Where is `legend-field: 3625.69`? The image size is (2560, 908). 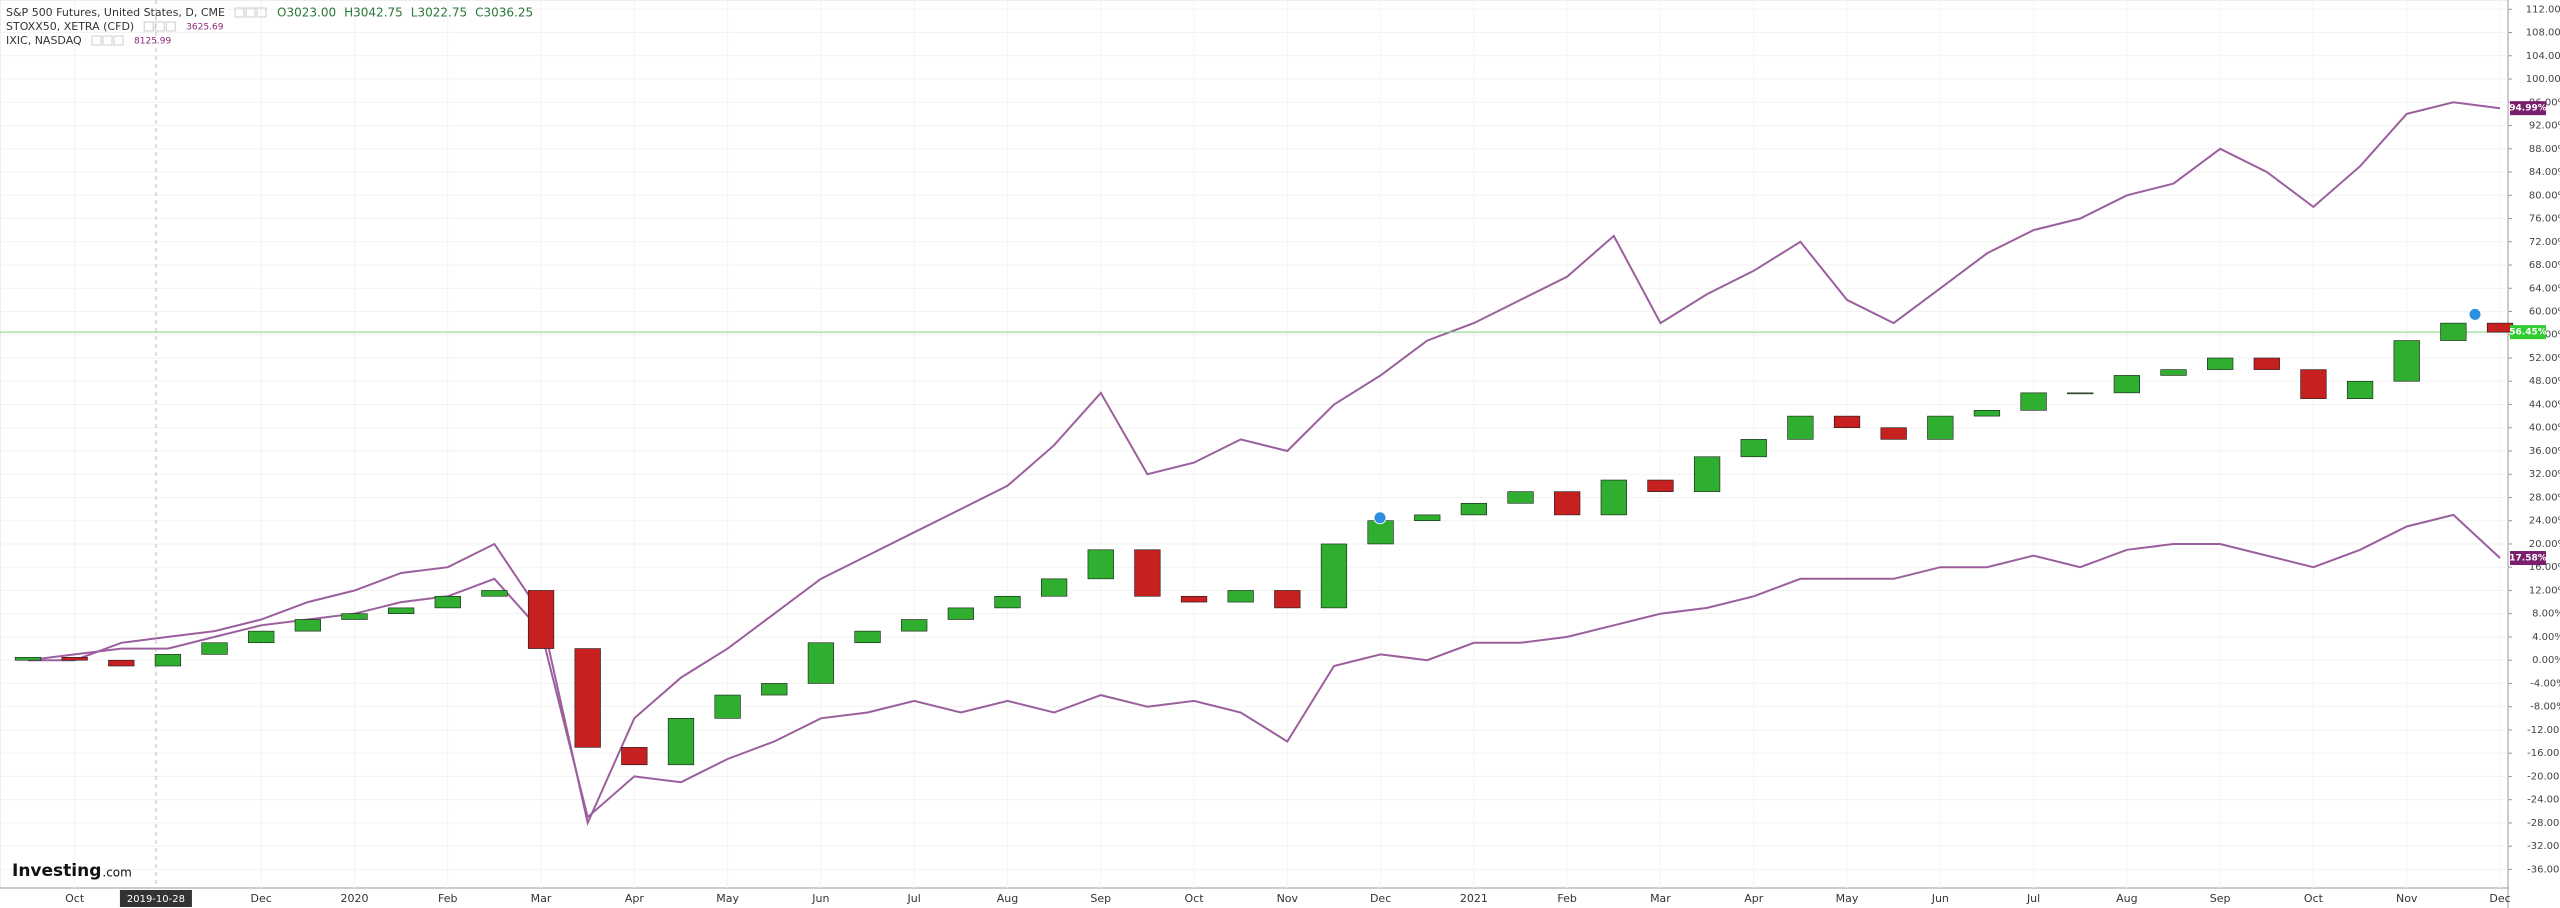 legend-field: 3625.69 is located at coordinates (204, 28).